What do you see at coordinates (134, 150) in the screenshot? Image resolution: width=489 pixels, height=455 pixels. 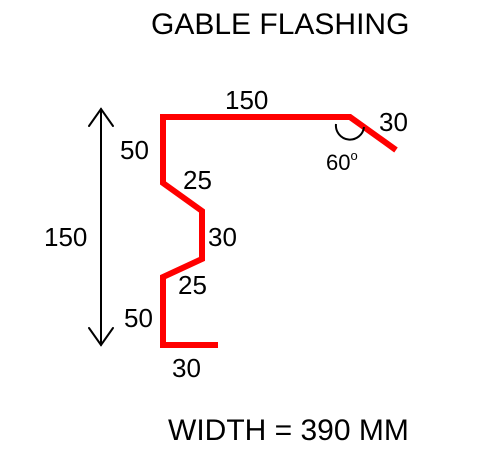 I see `upper-vertical-label: 50` at bounding box center [134, 150].